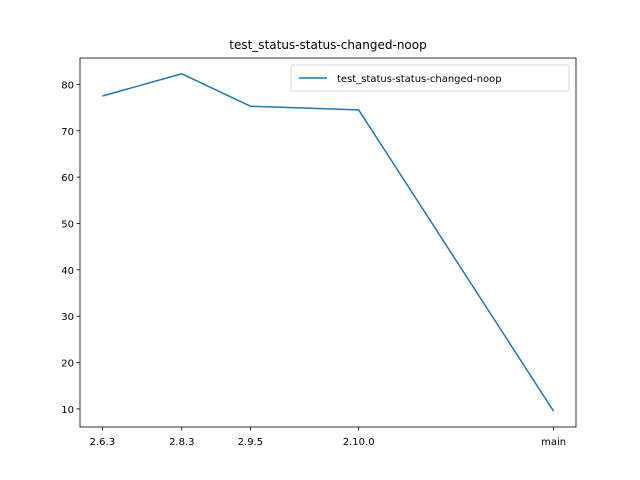  Describe the element at coordinates (67, 271) in the screenshot. I see `y-tick-label: 40` at that location.